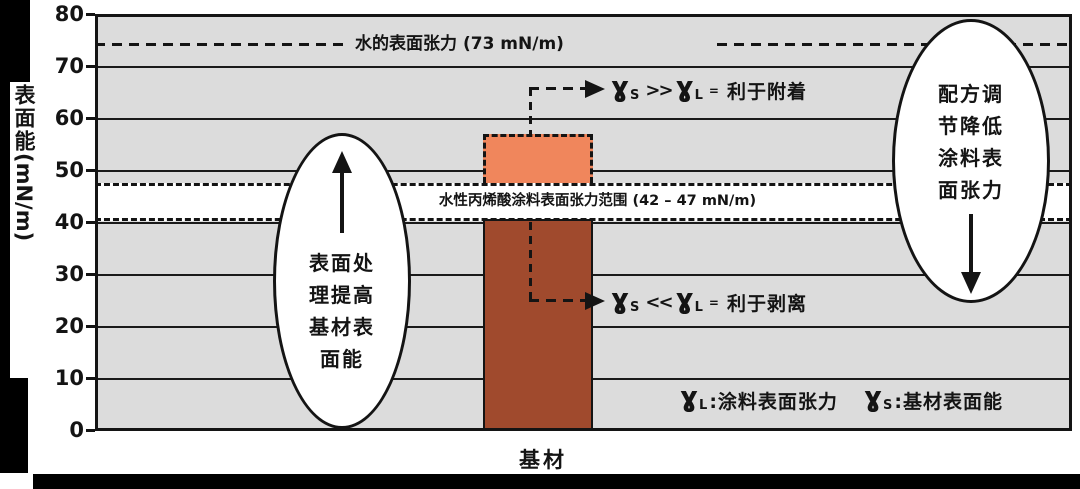  What do you see at coordinates (69, 378) in the screenshot?
I see `y-tick-10: 10` at bounding box center [69, 378].